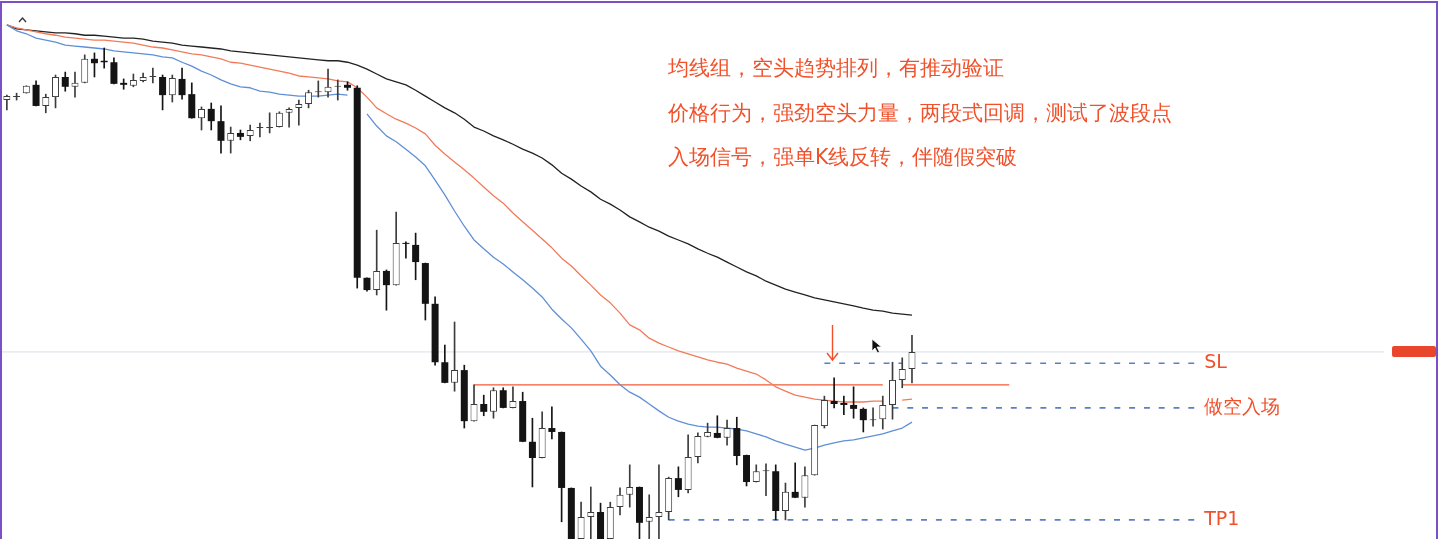 This screenshot has width=1440, height=539. Describe the element at coordinates (1221, 517) in the screenshot. I see `series-label: TP1` at that location.